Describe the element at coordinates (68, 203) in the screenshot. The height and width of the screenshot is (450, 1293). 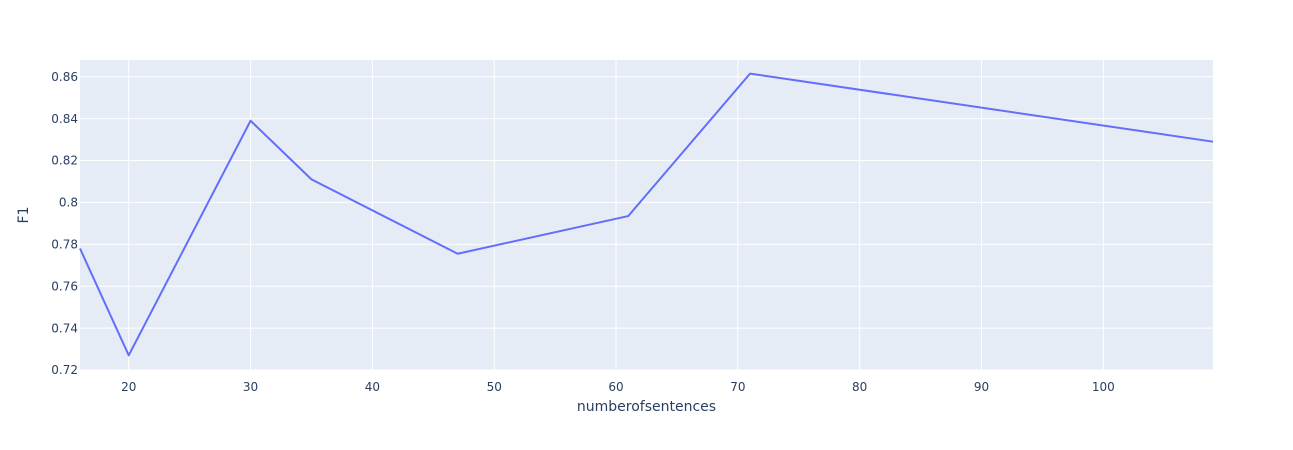
I see `y-tick-label: 0.8` at that location.